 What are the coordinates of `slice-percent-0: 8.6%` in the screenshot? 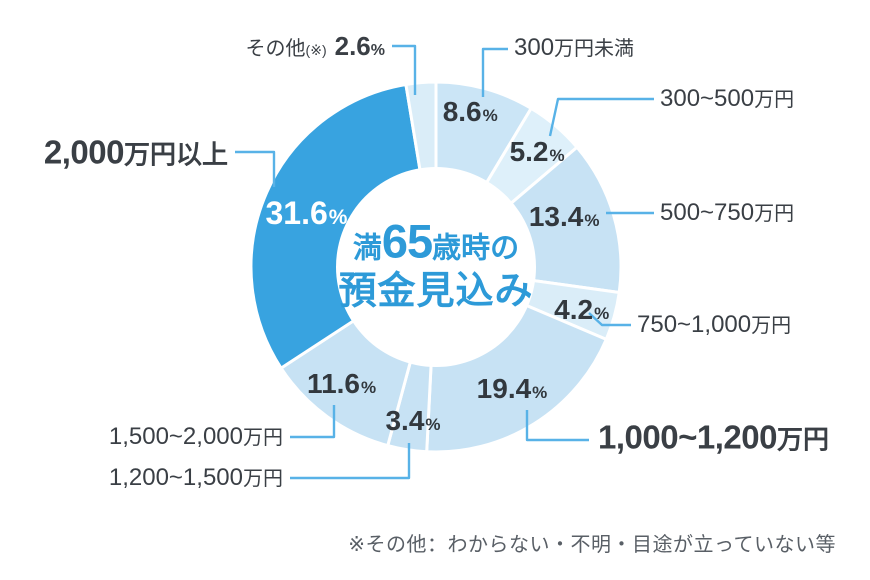 It's located at (470, 112).